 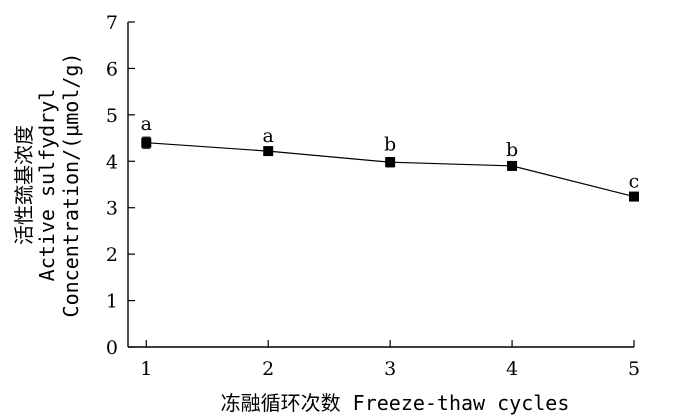 I want to click on y-tick-label: 2, so click(x=112, y=255).